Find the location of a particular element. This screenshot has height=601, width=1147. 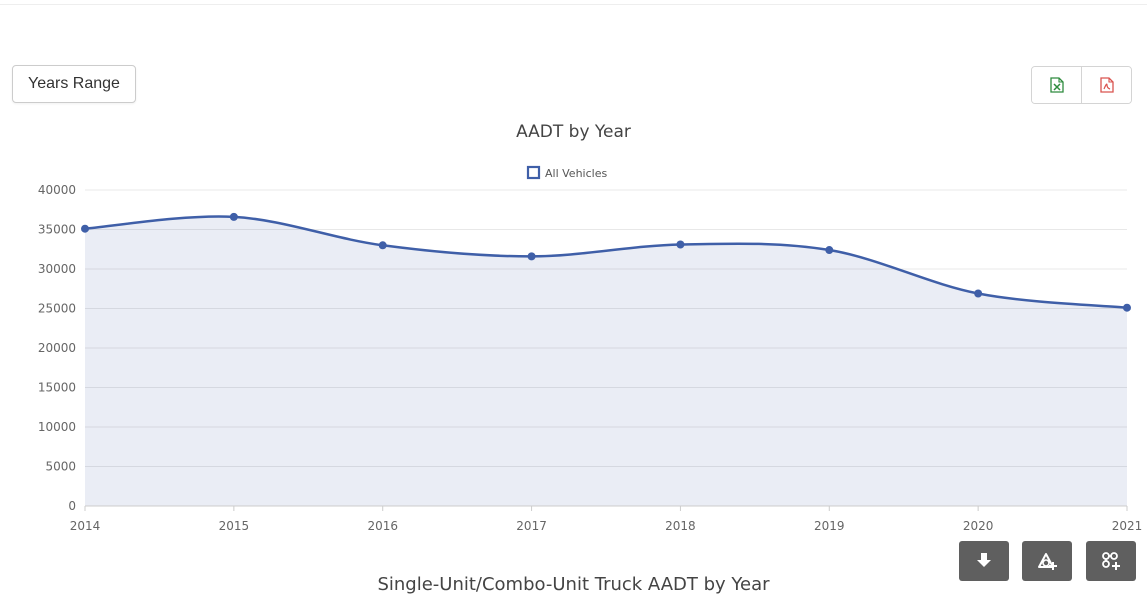

x-tick-label-4: 2018 is located at coordinates (680, 526).